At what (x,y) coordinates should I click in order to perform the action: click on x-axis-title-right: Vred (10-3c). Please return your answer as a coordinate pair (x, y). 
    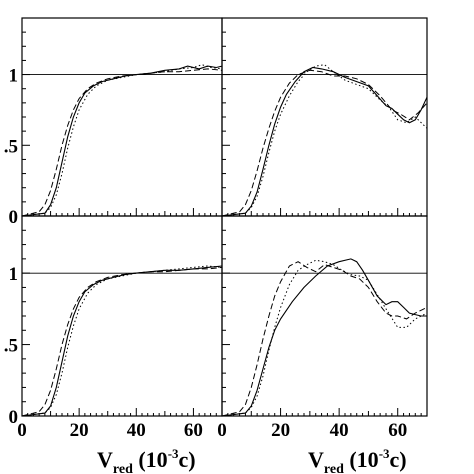
    Looking at the image, I should click on (357, 460).